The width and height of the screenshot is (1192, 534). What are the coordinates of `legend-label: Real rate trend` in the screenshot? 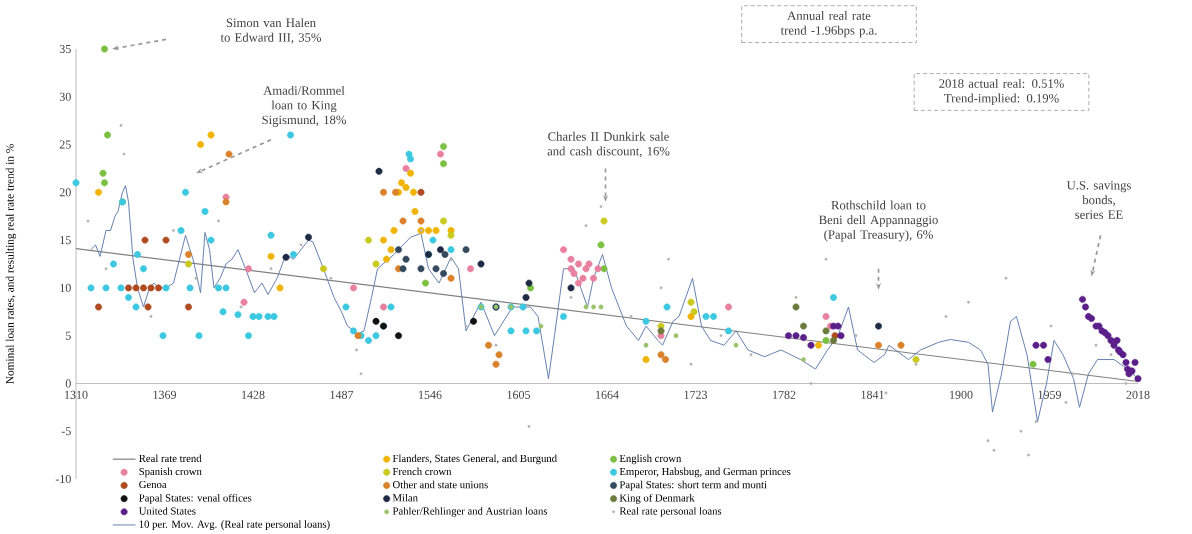 It's located at (170, 458).